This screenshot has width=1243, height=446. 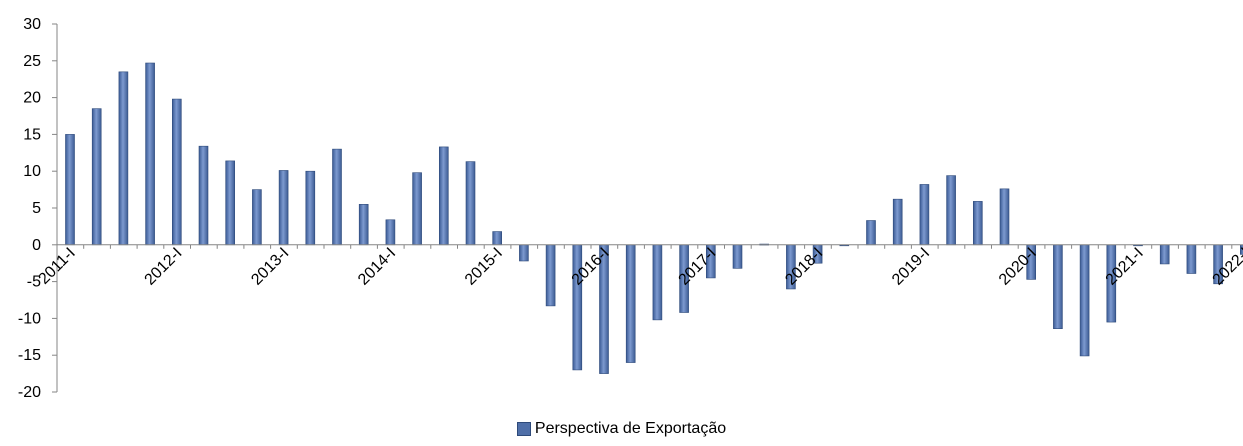 What do you see at coordinates (484, 267) in the screenshot?
I see `x-tick-label: 2015-I` at bounding box center [484, 267].